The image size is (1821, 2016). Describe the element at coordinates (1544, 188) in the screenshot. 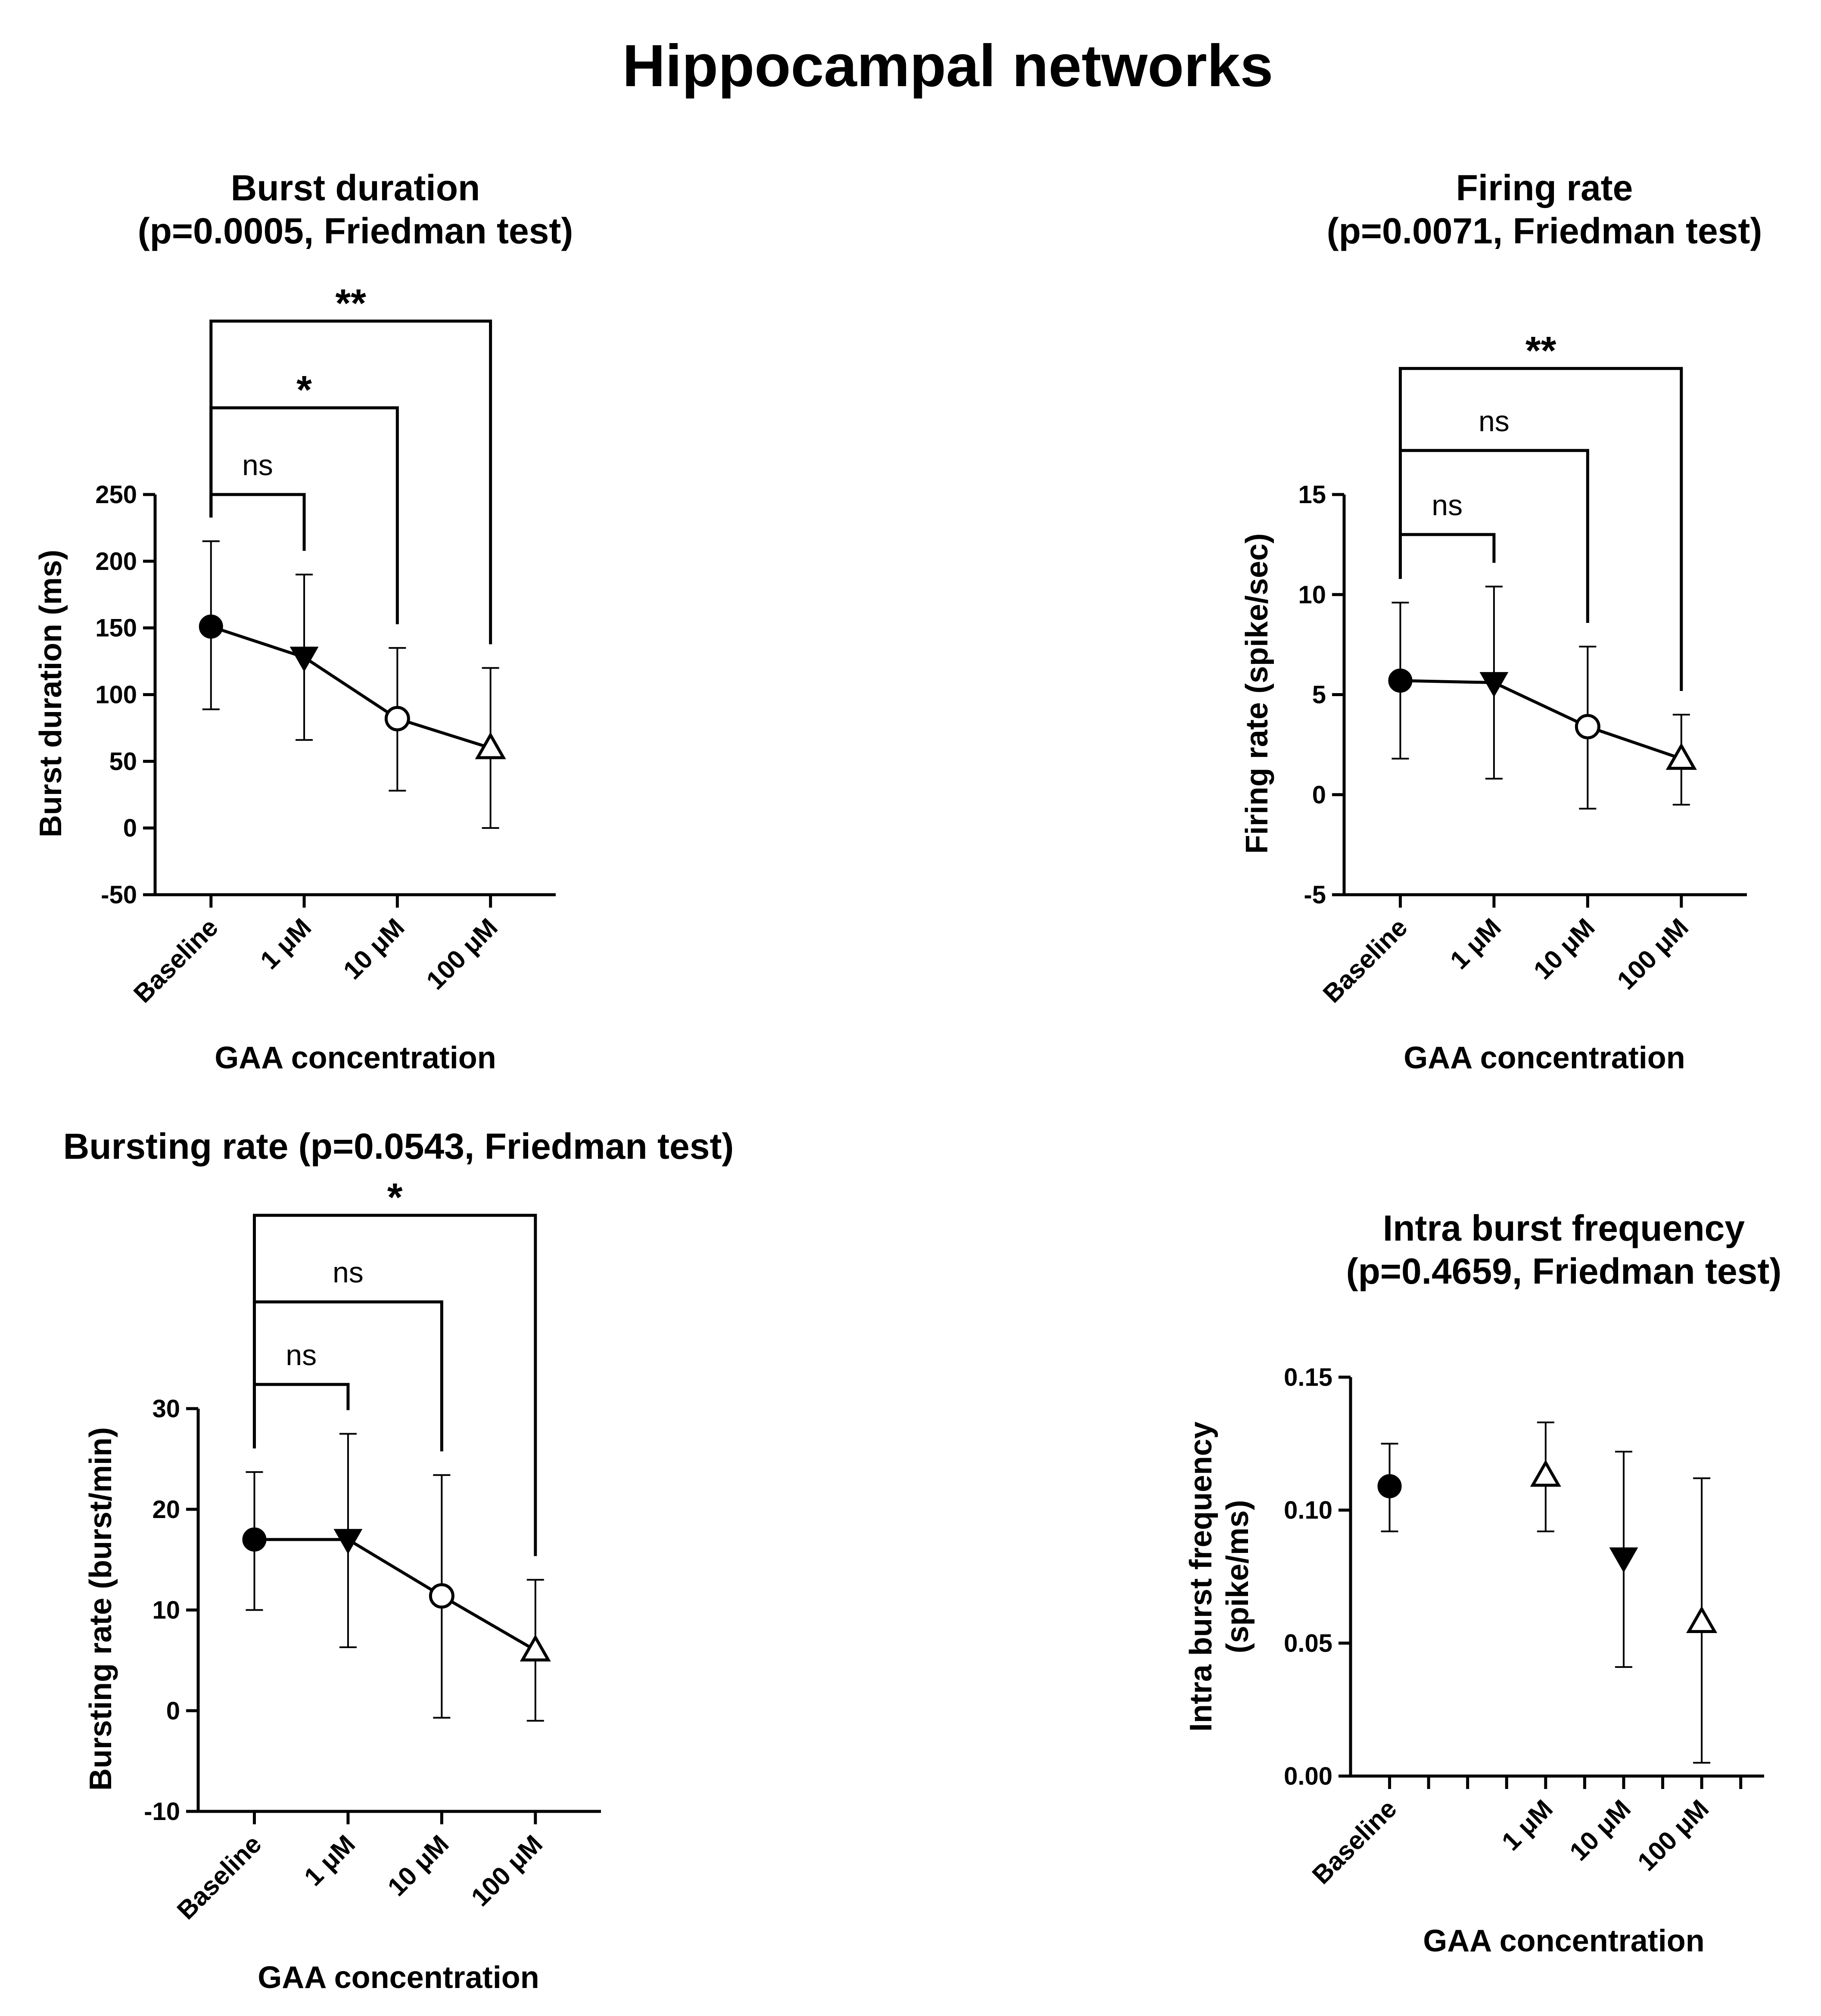

I see `chart-title: Firing rate` at that location.